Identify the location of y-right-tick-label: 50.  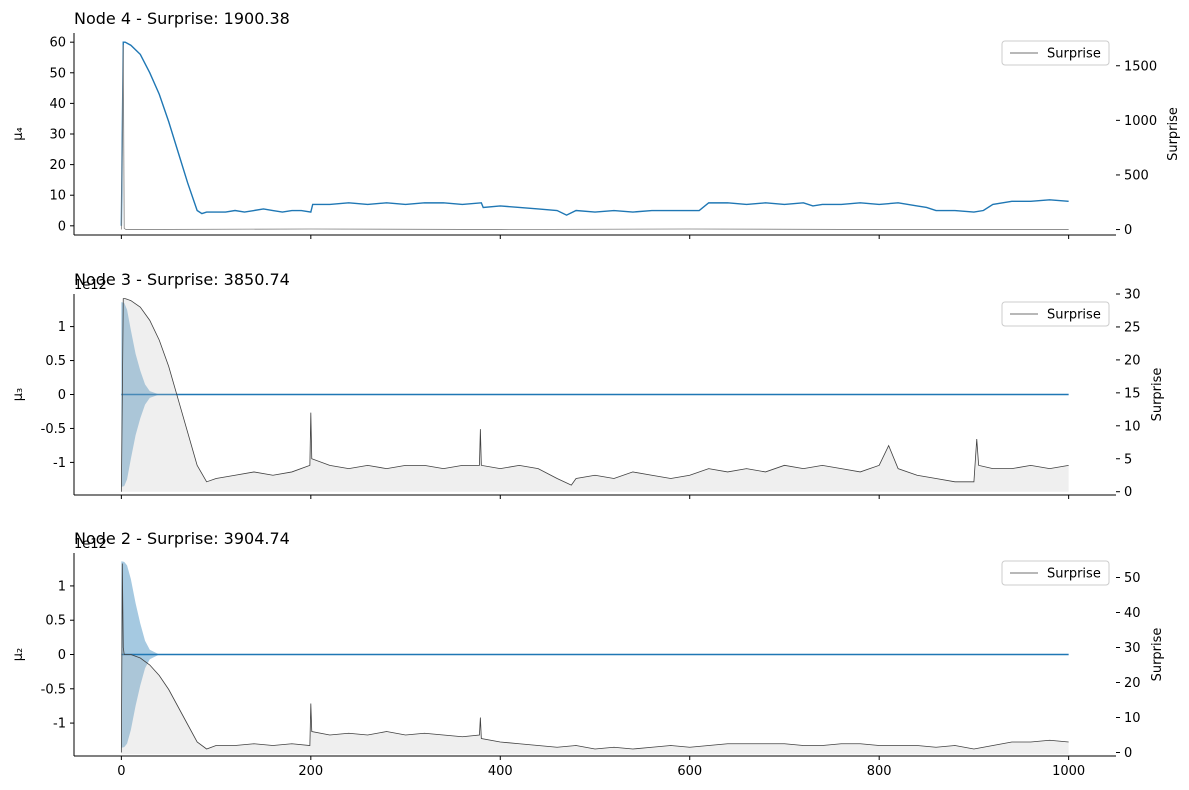
(1132, 578).